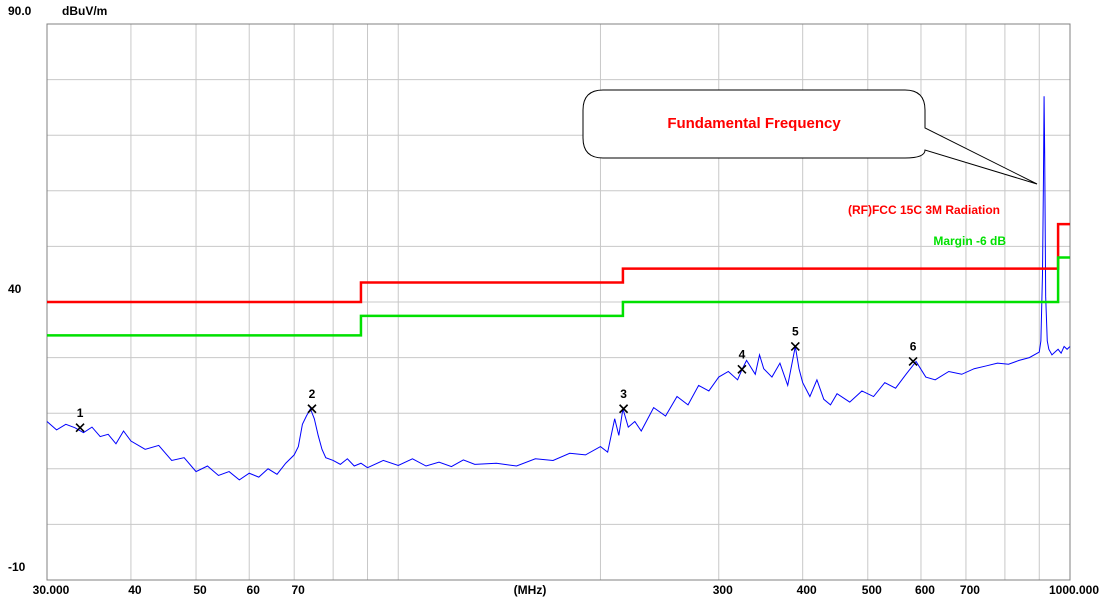 This screenshot has height=602, width=1106. I want to click on marker-label: 1, so click(80, 413).